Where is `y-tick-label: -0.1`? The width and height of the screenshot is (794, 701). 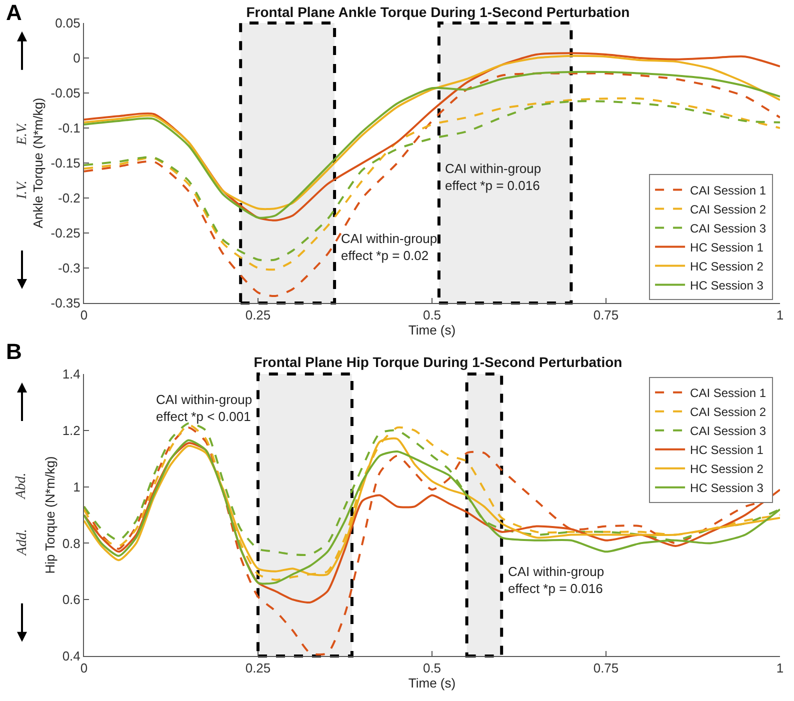
y-tick-label: -0.1 is located at coordinates (69, 128).